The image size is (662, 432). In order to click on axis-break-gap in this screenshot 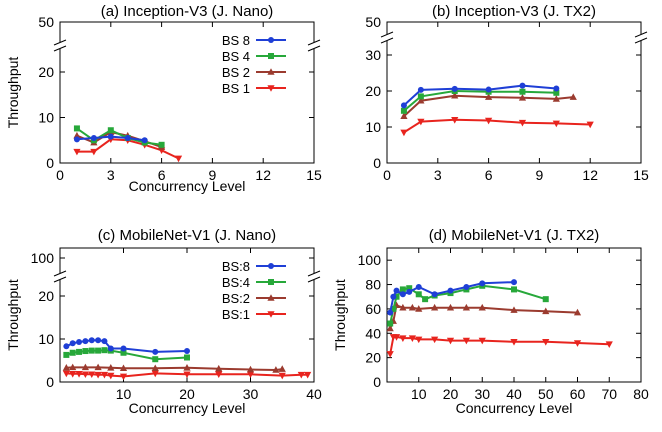, I will do `click(60, 276)`.